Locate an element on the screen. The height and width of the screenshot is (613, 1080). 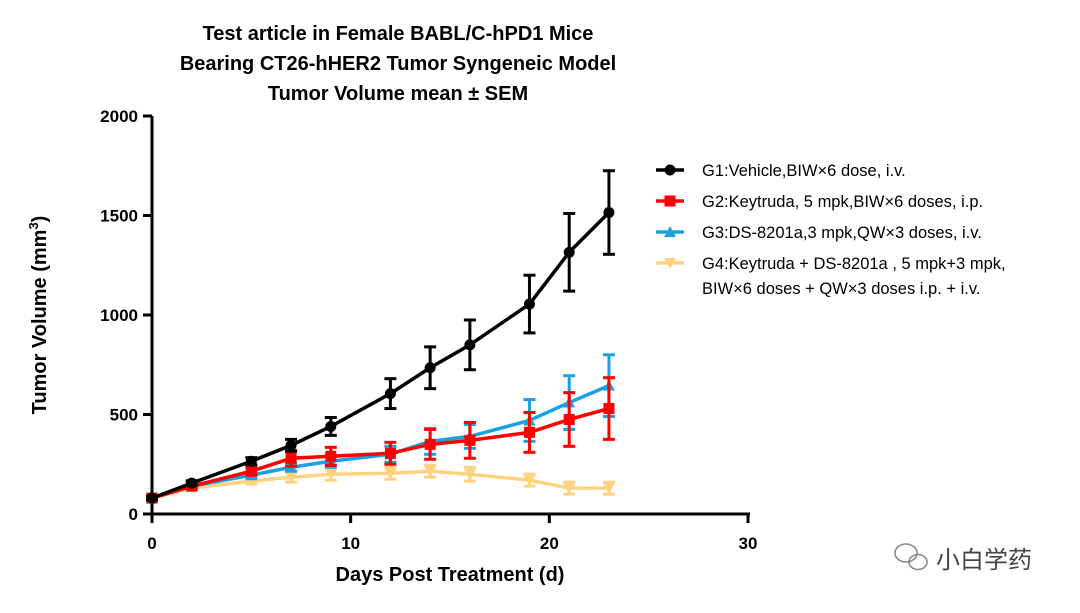
series-line is located at coordinates (380, 484).